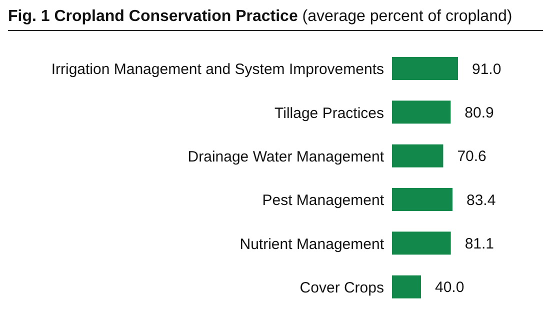 The image size is (551, 322). Describe the element at coordinates (407, 16) in the screenshot. I see `chart-subtitle: (average percent of cropland)` at that location.